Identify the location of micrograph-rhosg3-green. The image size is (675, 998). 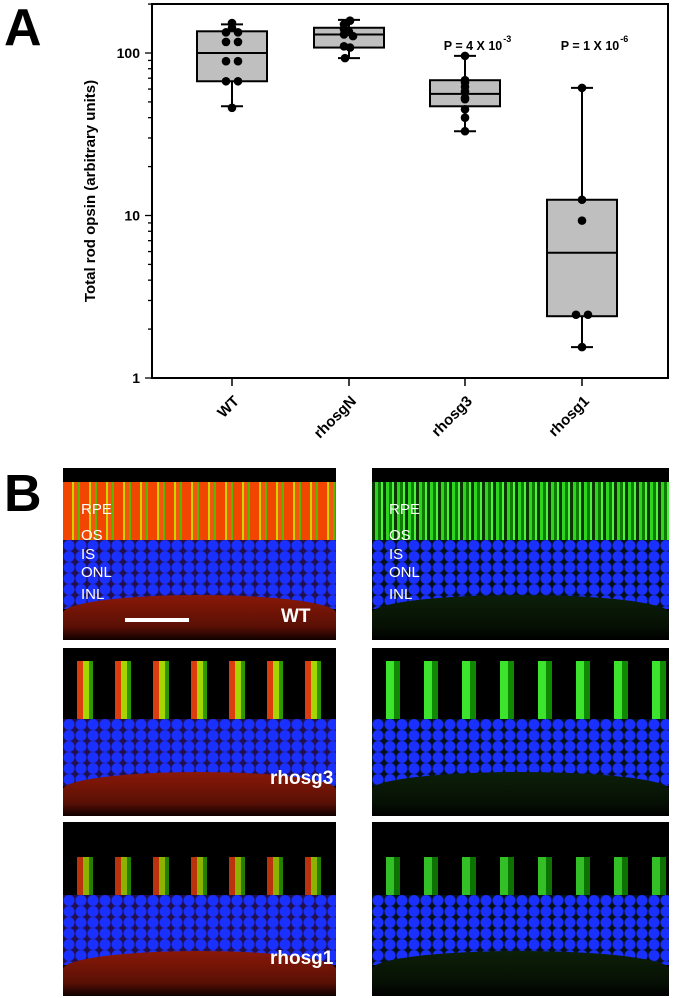
(520, 732).